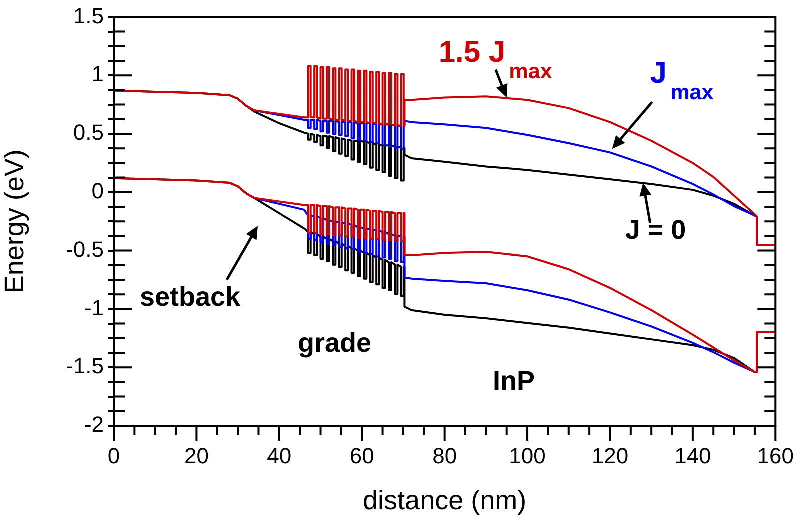 This screenshot has width=812, height=518. What do you see at coordinates (279, 455) in the screenshot?
I see `x-tick-label: 40` at bounding box center [279, 455].